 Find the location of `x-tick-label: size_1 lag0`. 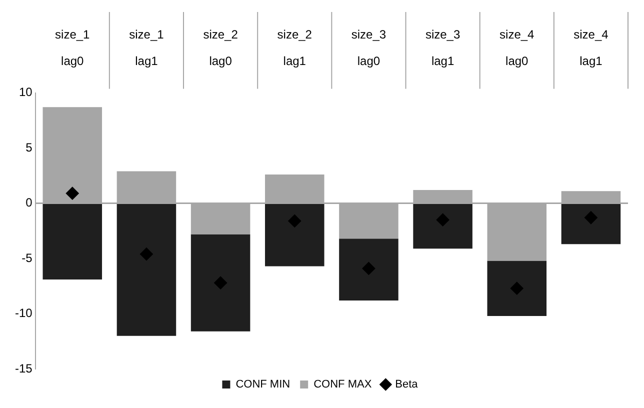

x-tick-label: size_1 lag0 is located at coordinates (72, 48).